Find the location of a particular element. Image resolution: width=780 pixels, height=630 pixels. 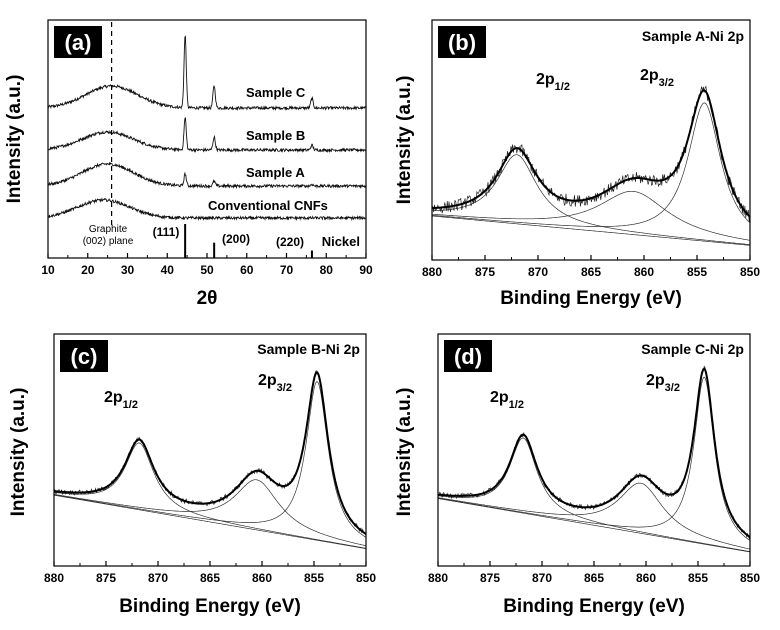

panel-a-letter: (a) is located at coordinates (78, 42).